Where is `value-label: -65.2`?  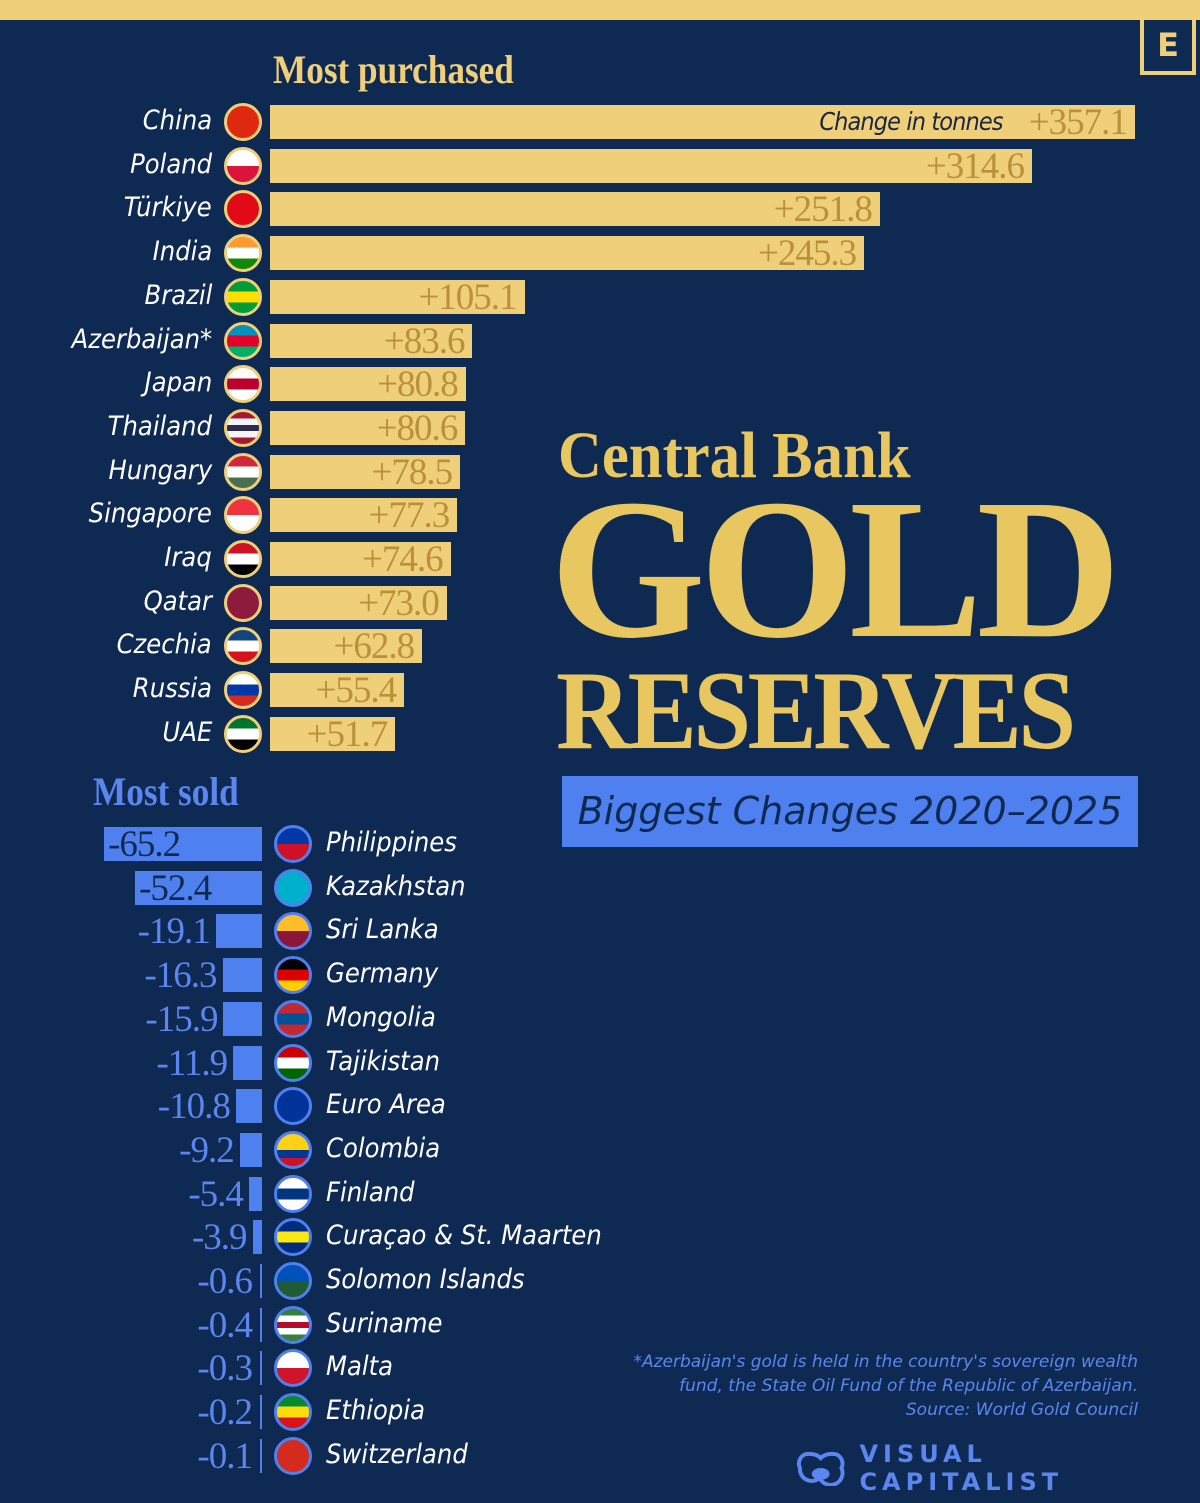
value-label: -65.2 is located at coordinates (144, 844).